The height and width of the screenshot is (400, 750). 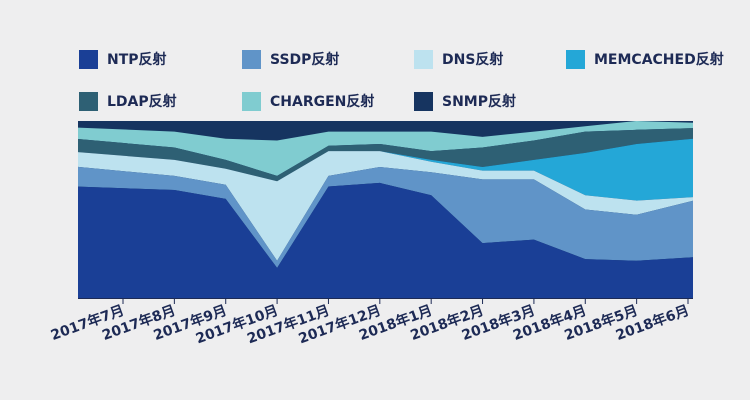 I want to click on legend-swatch-snmp, so click(x=423, y=101).